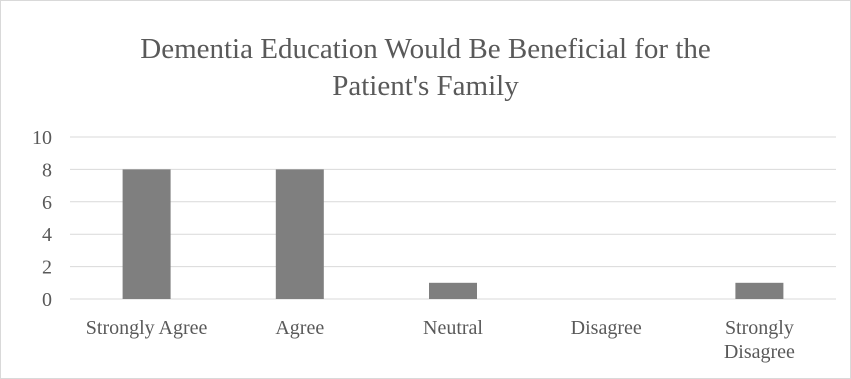 The width and height of the screenshot is (851, 379). I want to click on bar-neutral, so click(453, 290).